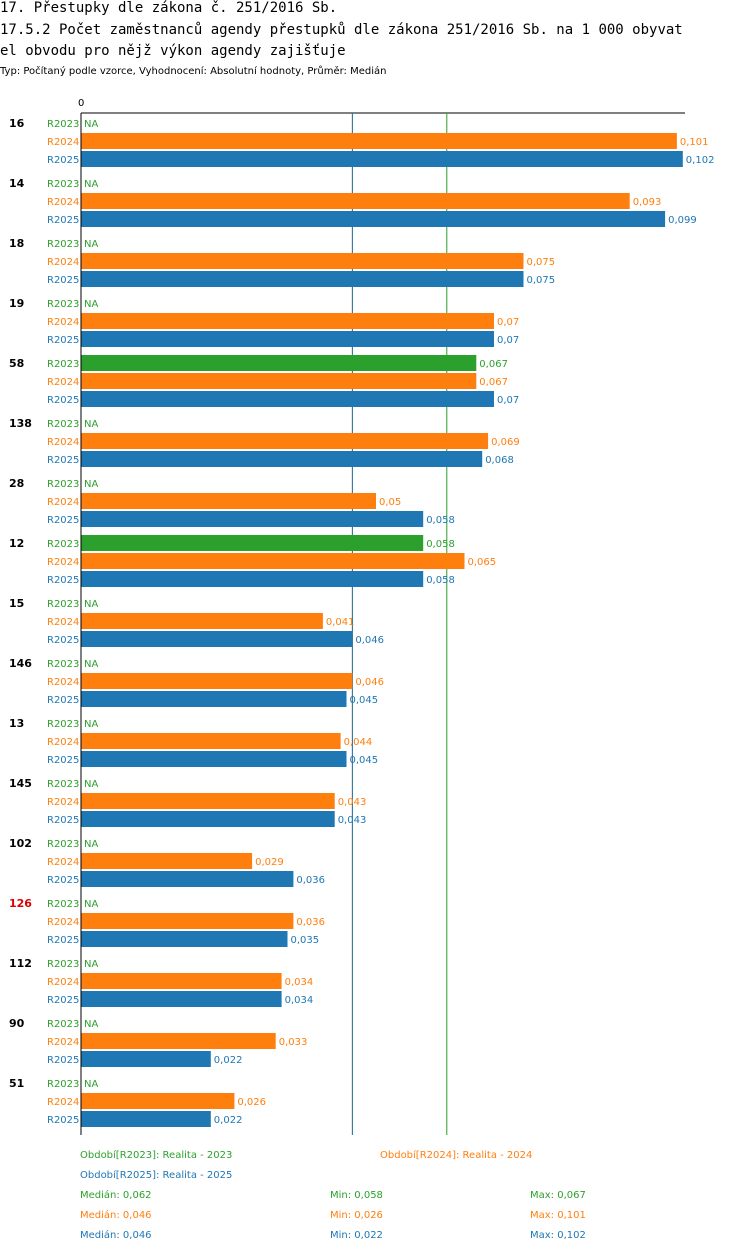 This screenshot has height=1254, width=750. What do you see at coordinates (17, 183) in the screenshot?
I see `category-label: 14` at bounding box center [17, 183].